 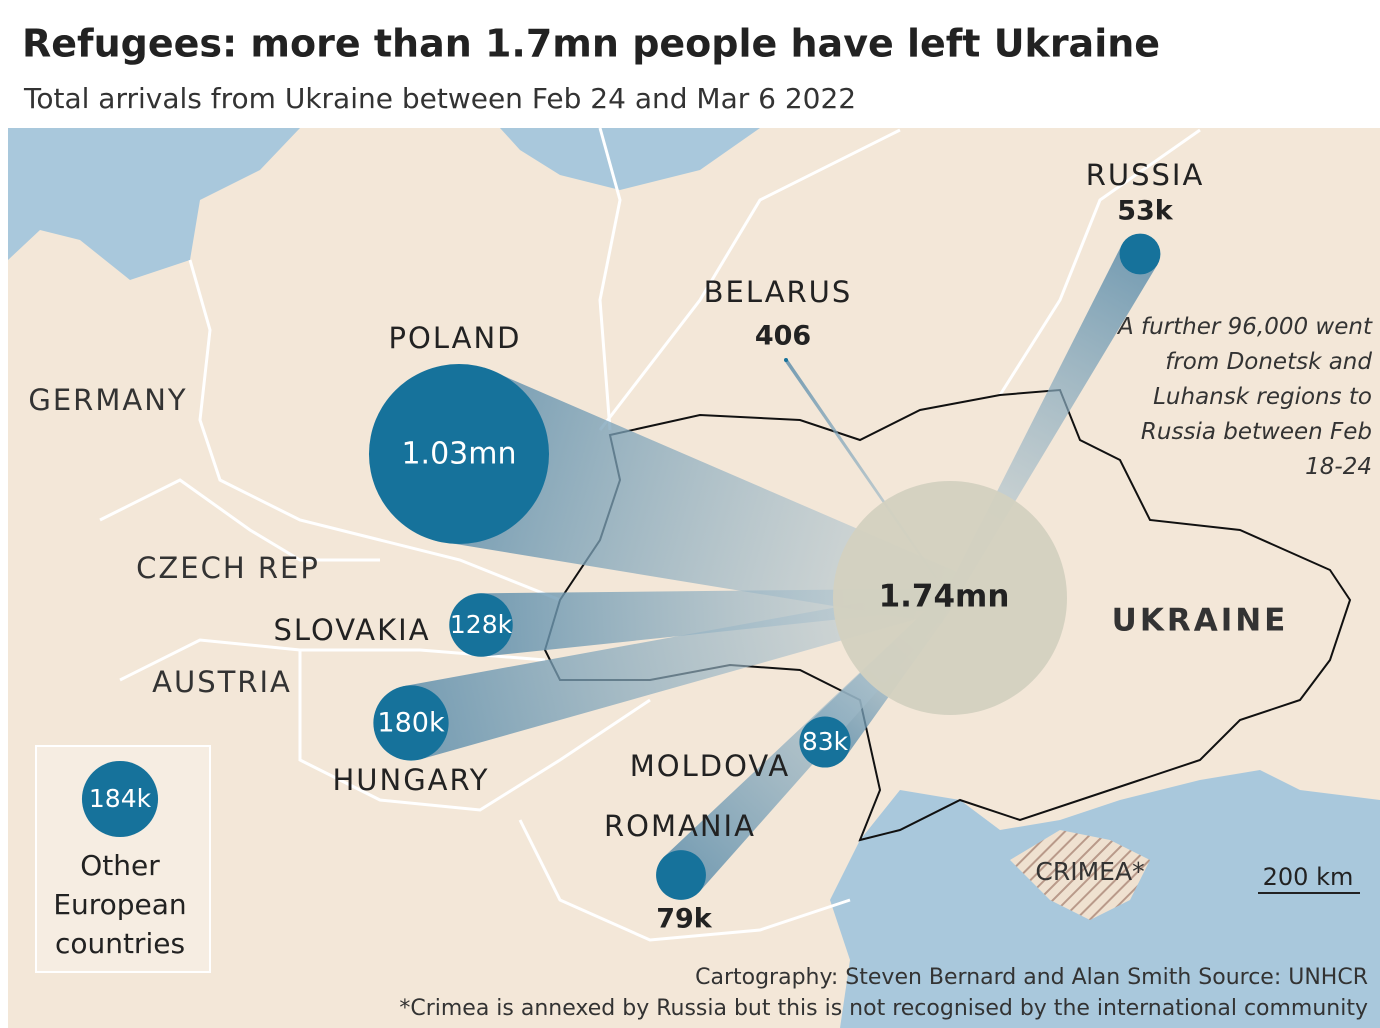 I want to click on other-label: Other European countries, so click(x=120, y=904).